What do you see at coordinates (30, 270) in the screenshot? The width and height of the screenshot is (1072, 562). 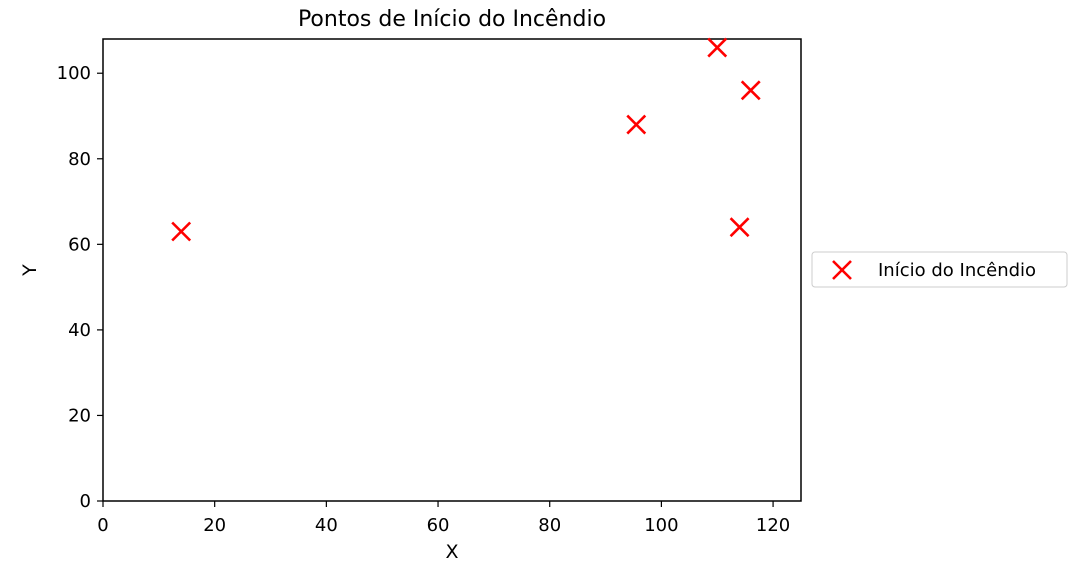 I see `y-axis-label: Y` at bounding box center [30, 270].